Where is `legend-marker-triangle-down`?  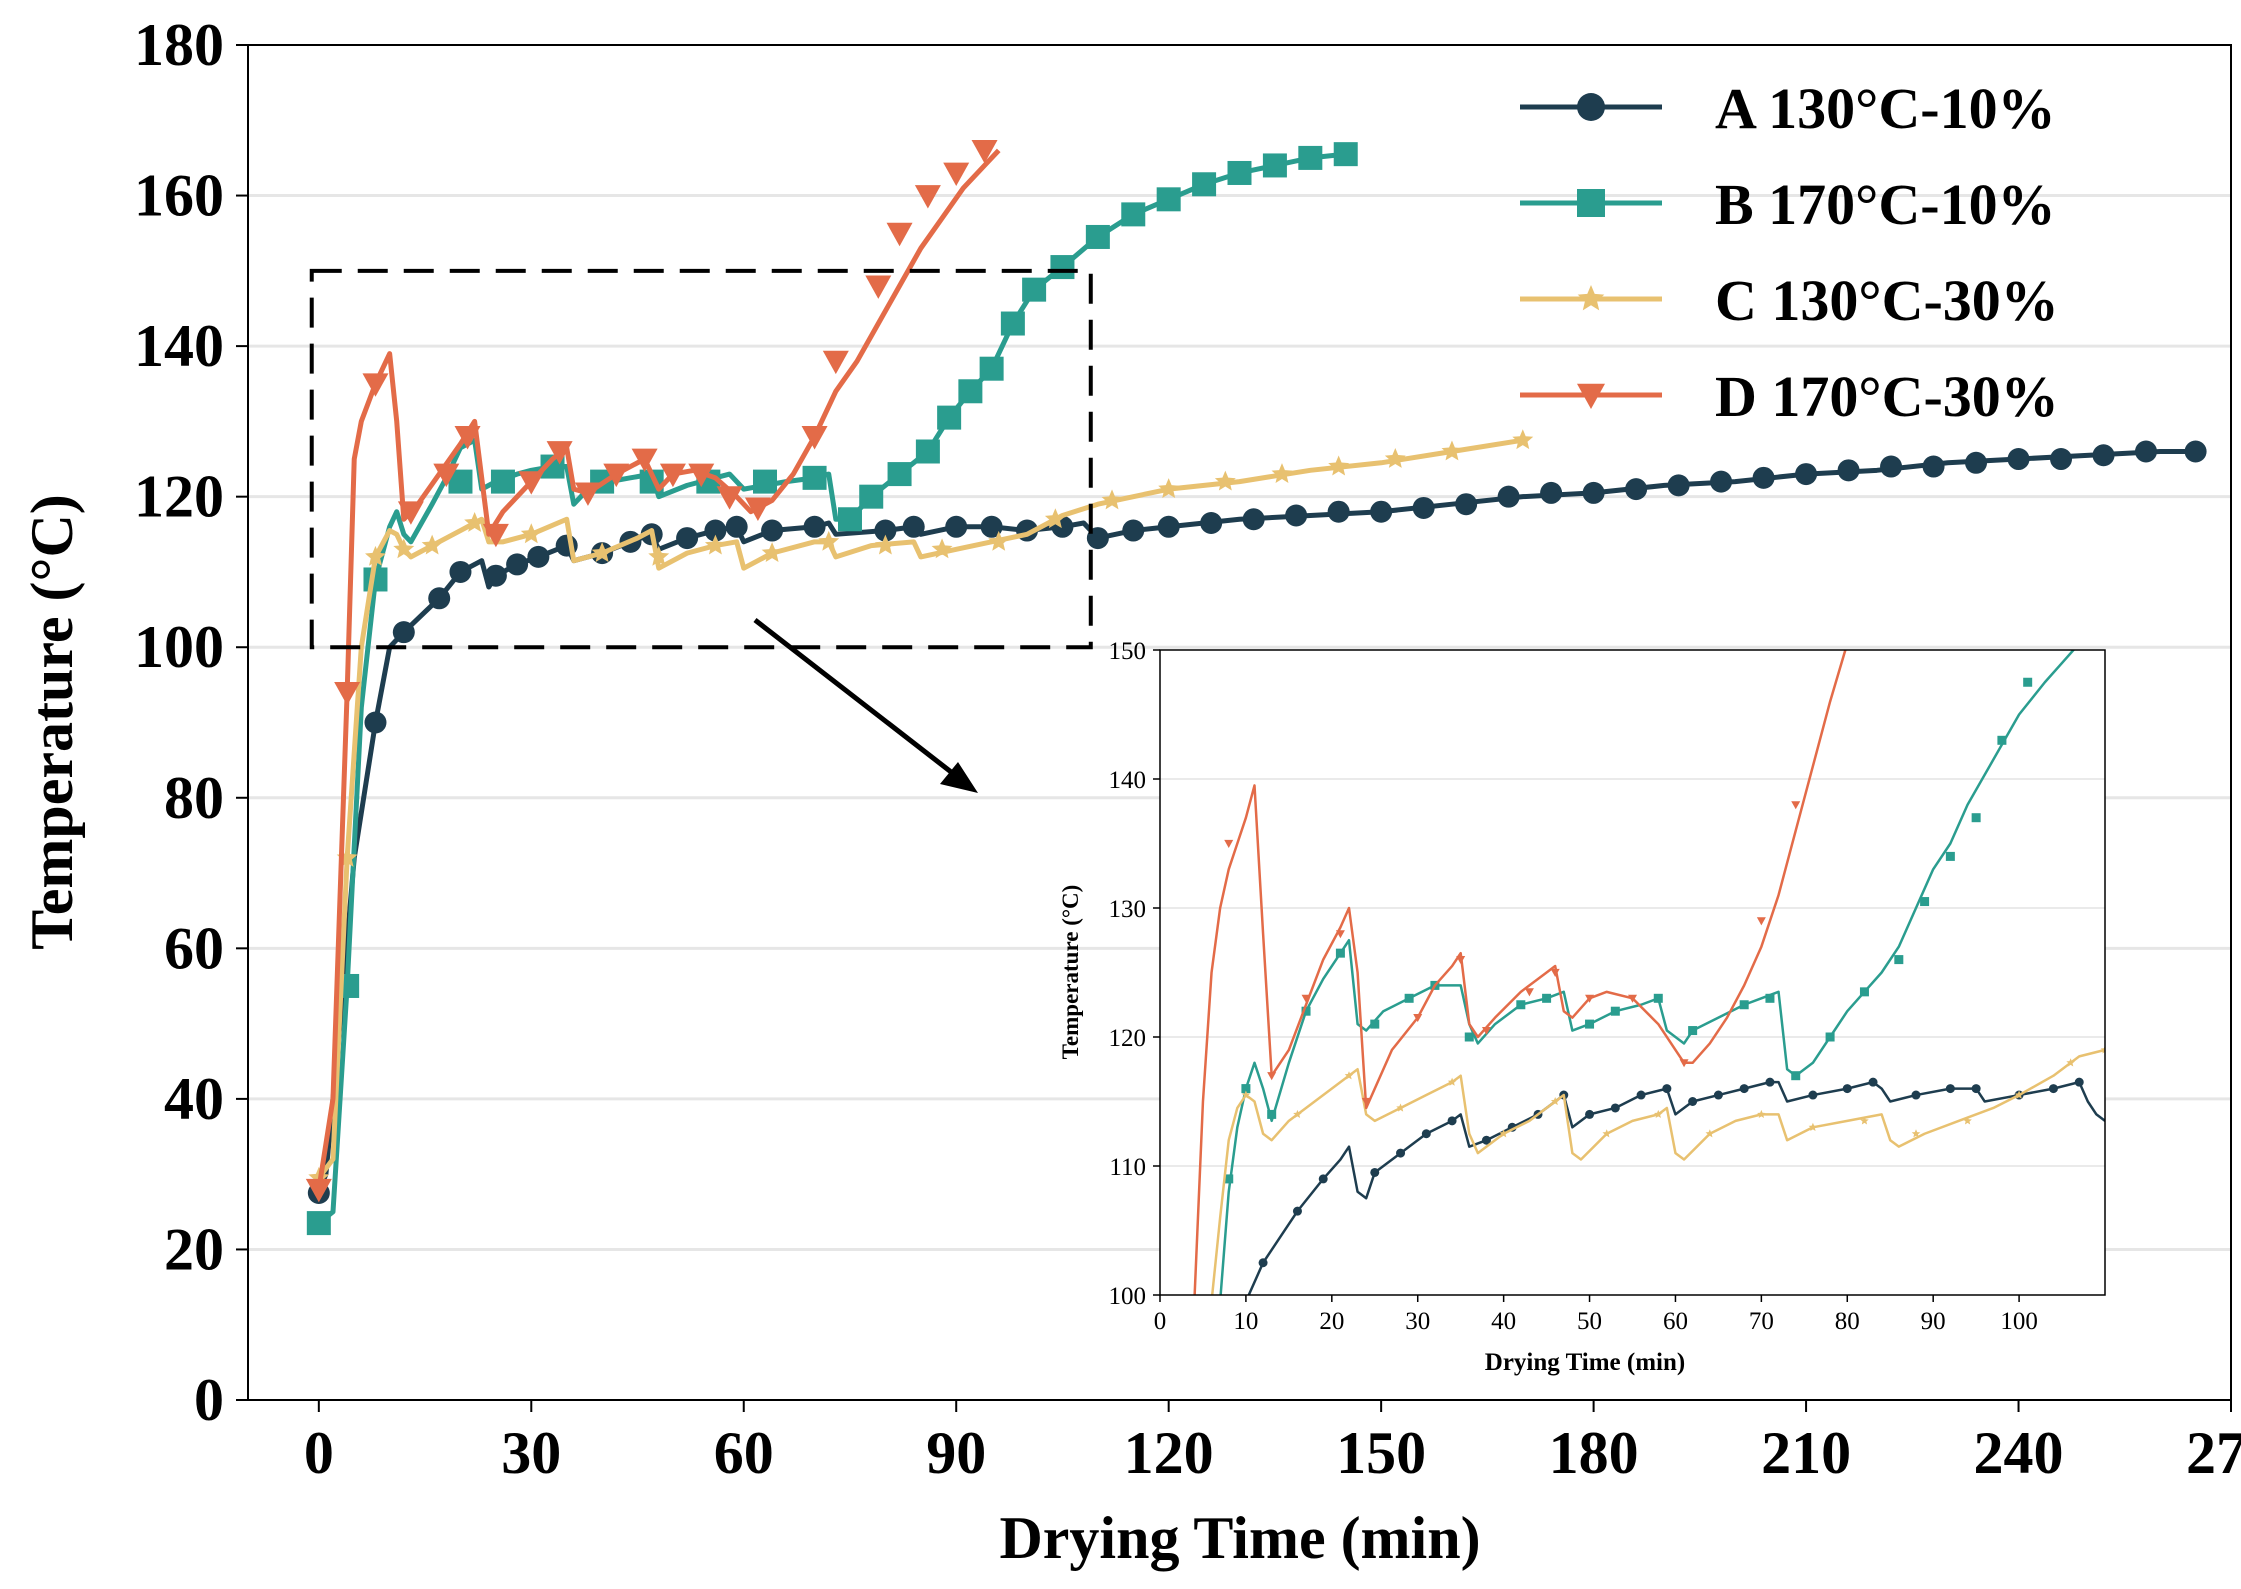 legend-marker-triangle-down is located at coordinates (1591, 396).